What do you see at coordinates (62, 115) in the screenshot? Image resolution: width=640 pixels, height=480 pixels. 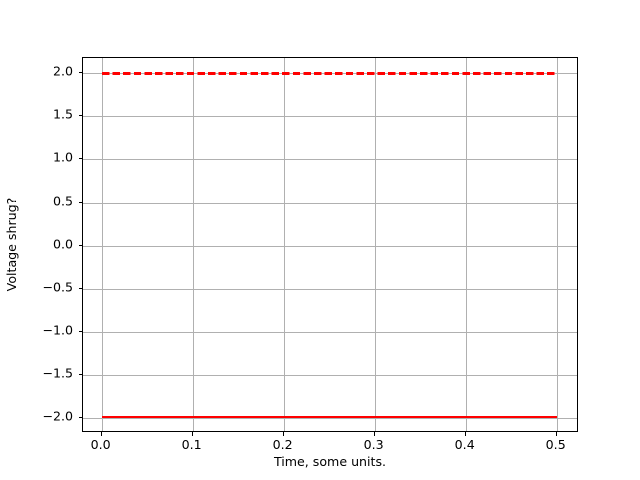 I see `y-tick-label: 1.5` at bounding box center [62, 115].